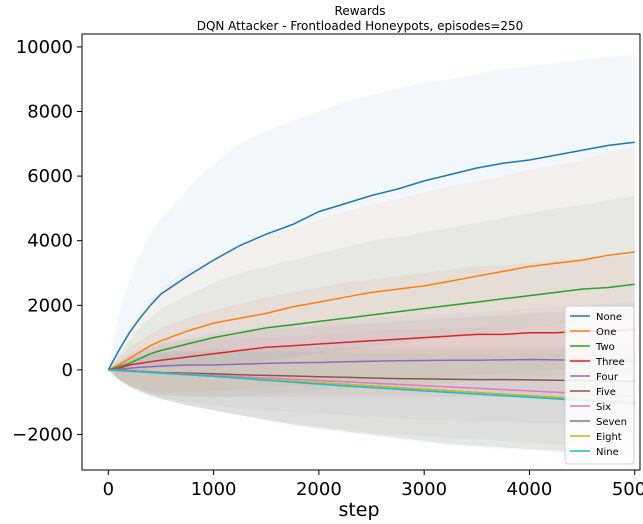 This screenshot has height=524, width=643. I want to click on y-tick-label: 6000, so click(50, 176).